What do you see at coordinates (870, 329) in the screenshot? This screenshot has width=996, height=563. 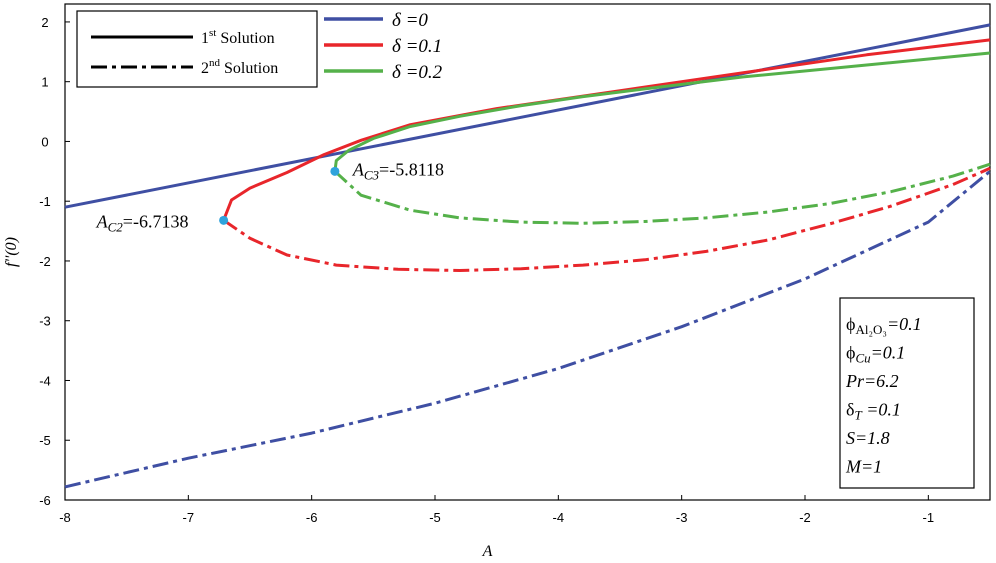 I see `parameter-subscript: Al₂O₃` at bounding box center [870, 329].